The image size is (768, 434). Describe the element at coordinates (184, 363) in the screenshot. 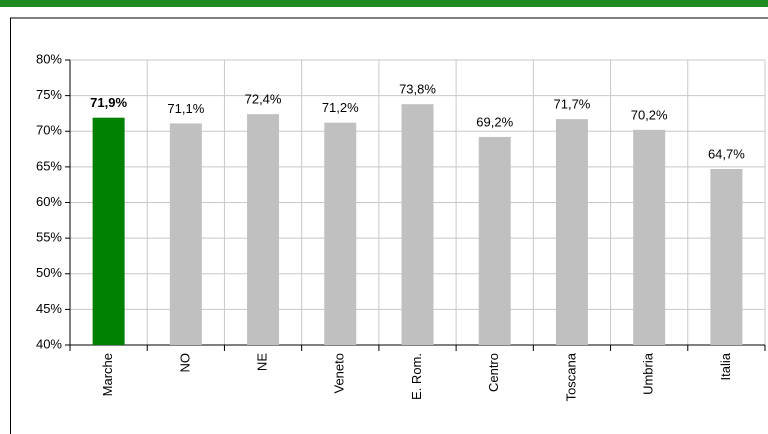

I see `x-tick-label: NO` at that location.